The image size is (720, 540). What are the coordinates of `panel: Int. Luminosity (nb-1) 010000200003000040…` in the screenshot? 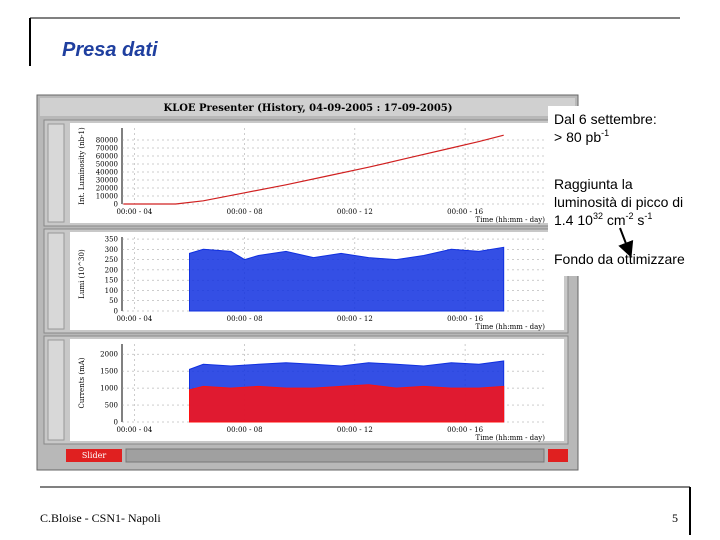 It's located at (306, 173).